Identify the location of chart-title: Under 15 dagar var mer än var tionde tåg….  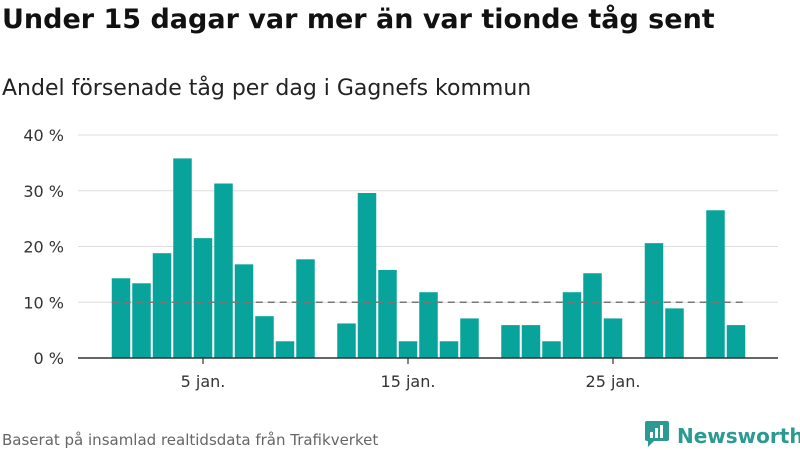
(358, 19).